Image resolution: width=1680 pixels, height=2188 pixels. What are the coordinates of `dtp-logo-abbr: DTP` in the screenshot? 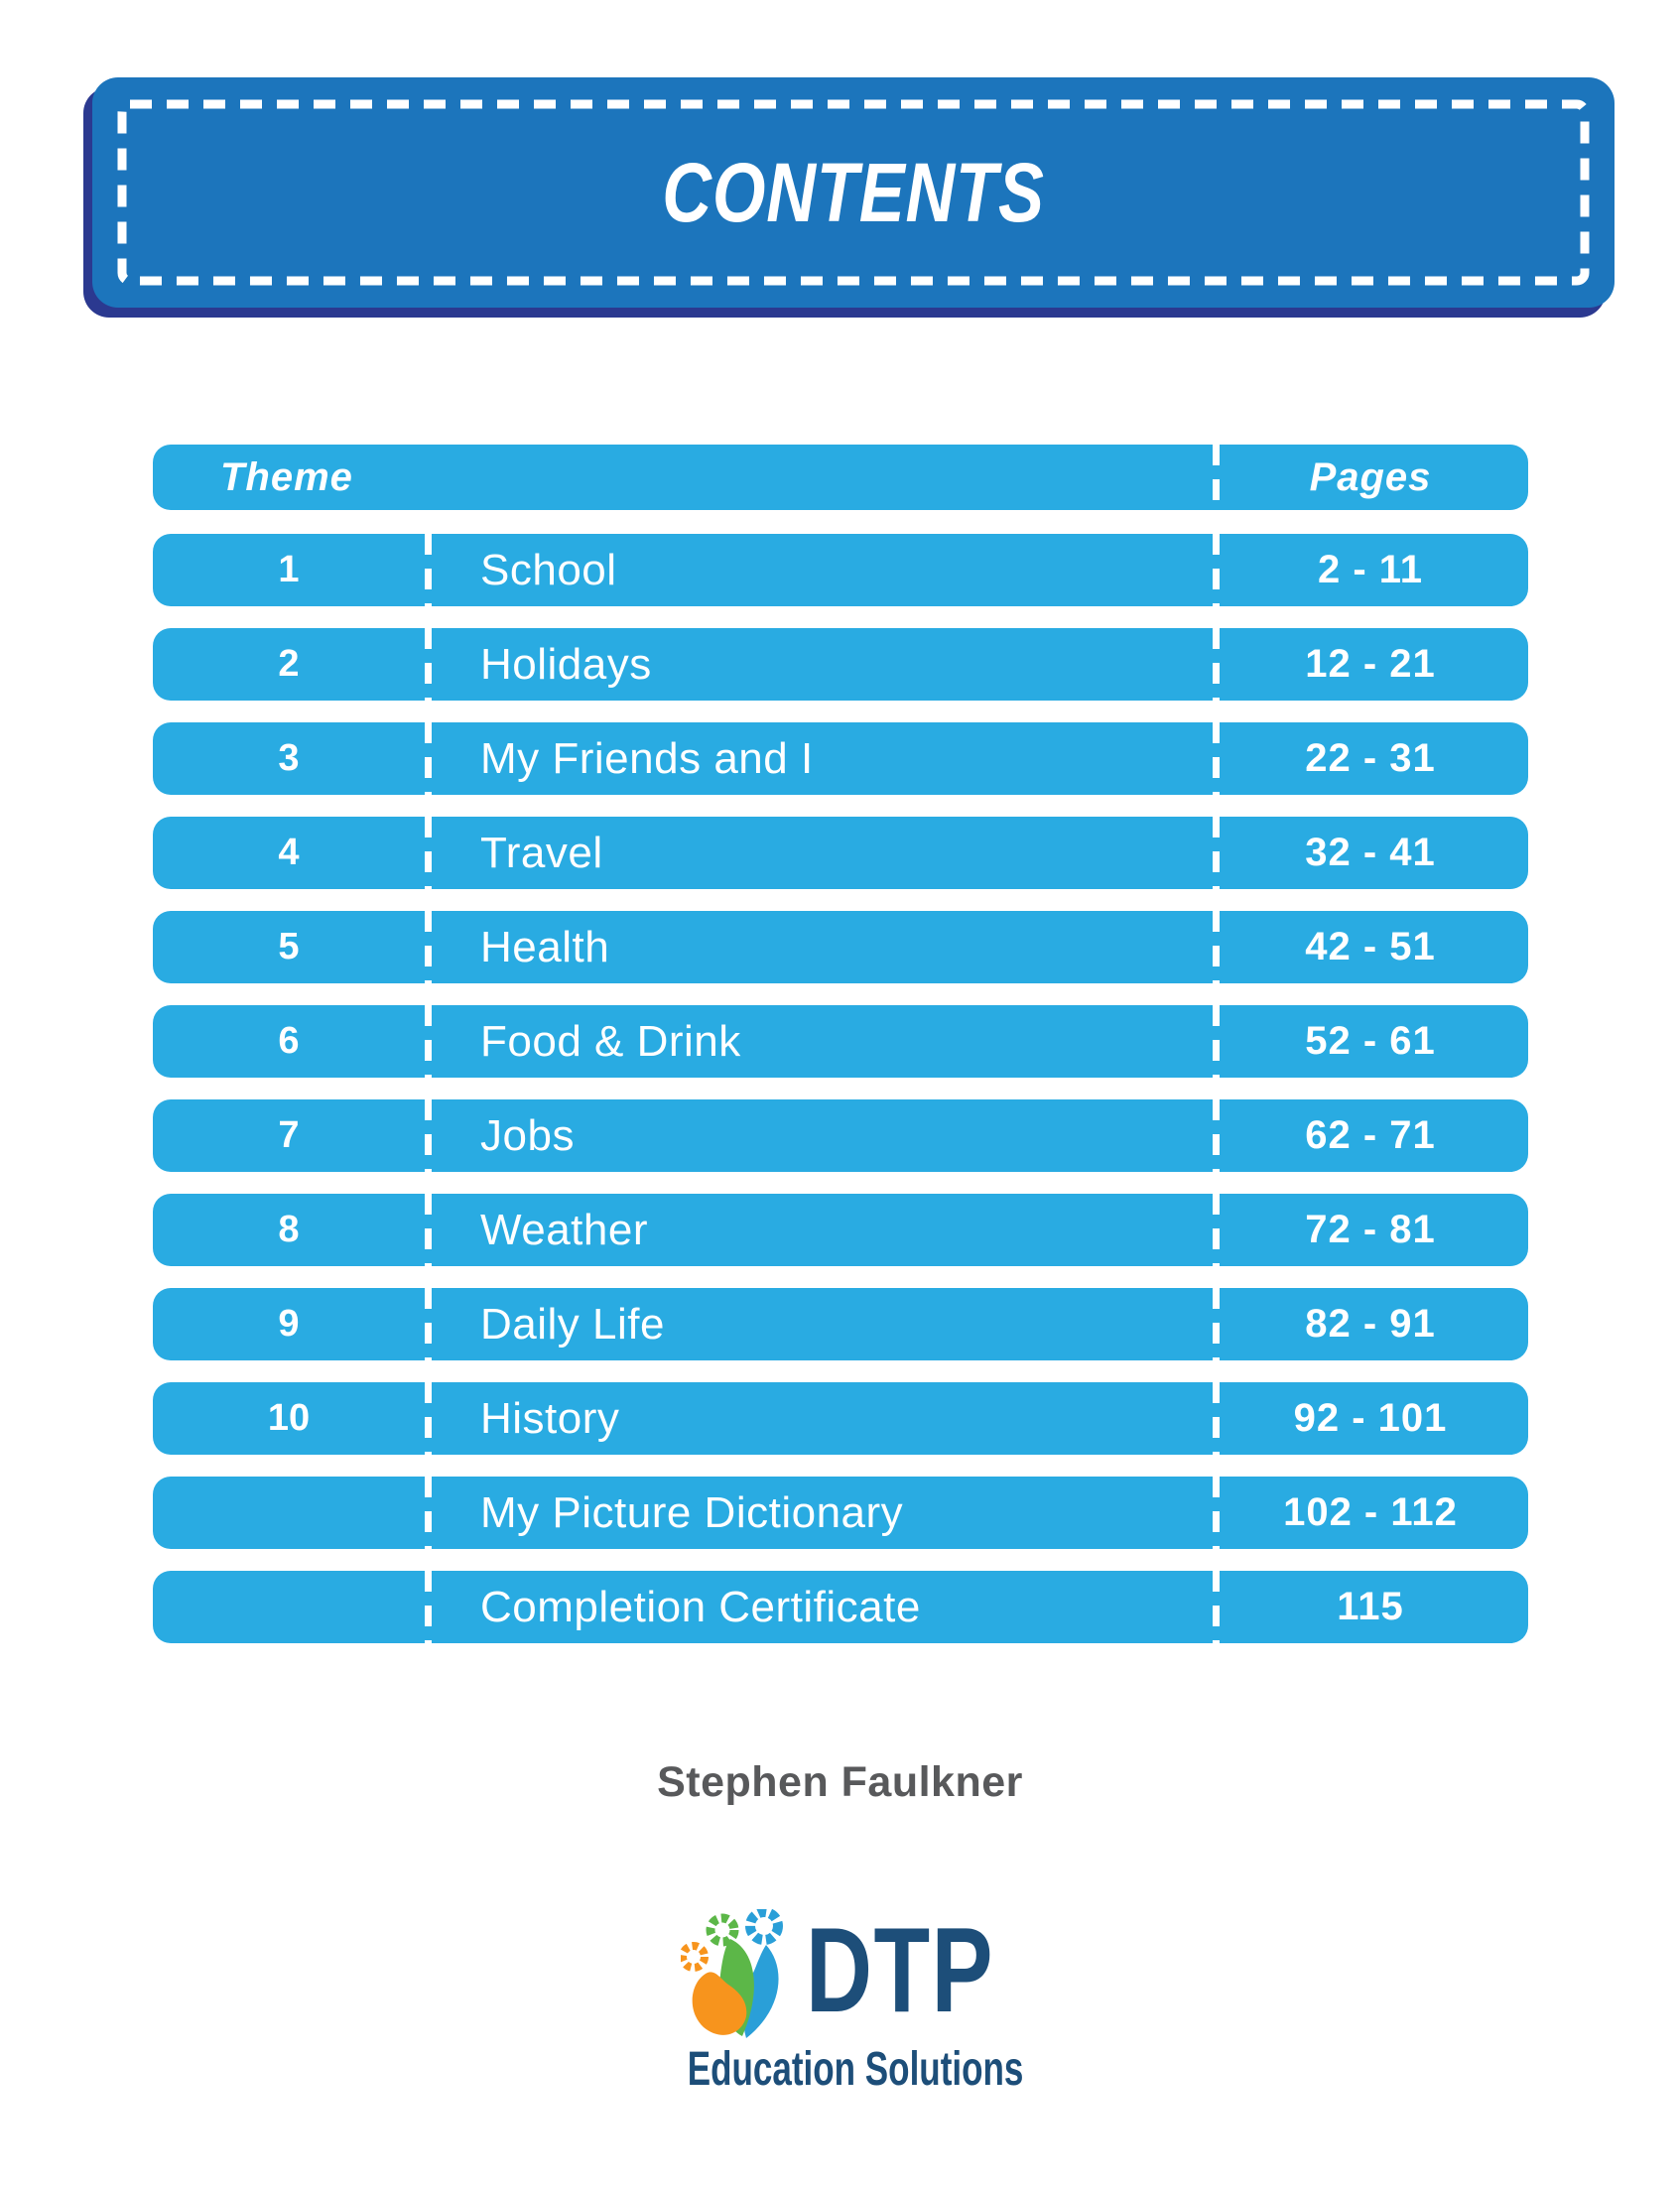 It's located at (900, 1969).